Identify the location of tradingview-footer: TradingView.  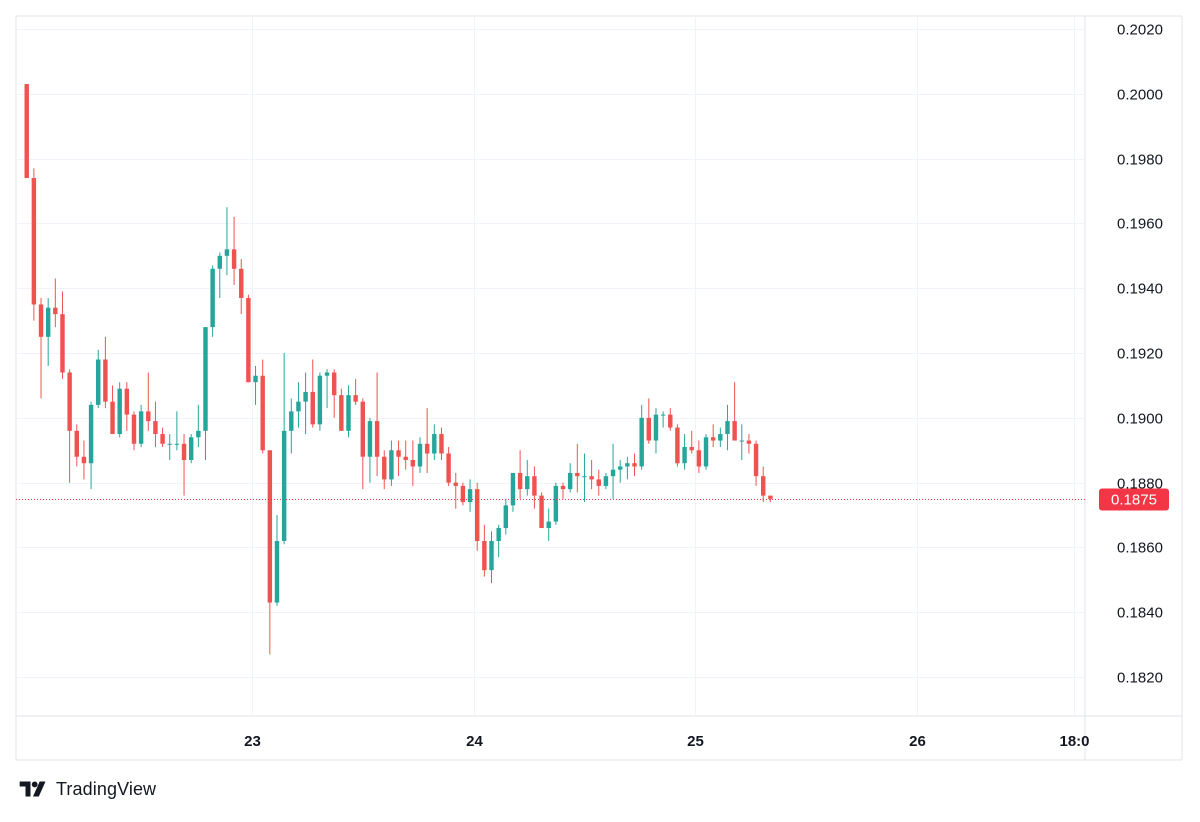
(87, 789).